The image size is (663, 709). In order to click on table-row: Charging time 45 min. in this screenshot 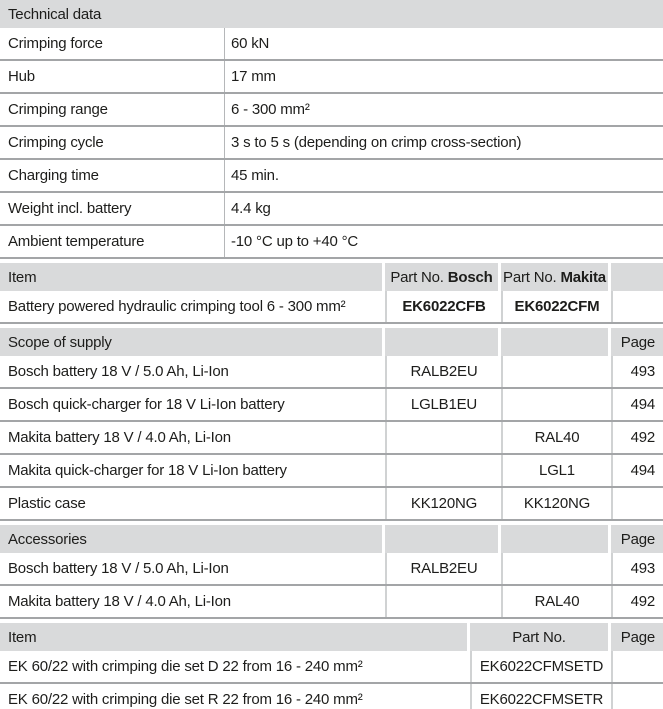, I will do `click(331, 176)`.